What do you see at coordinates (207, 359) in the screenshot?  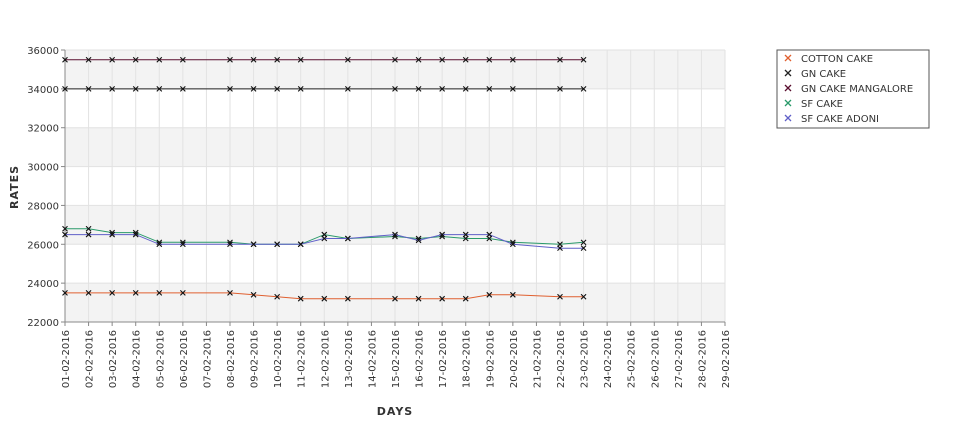 I see `x-tick-label: 07-02-2016` at bounding box center [207, 359].